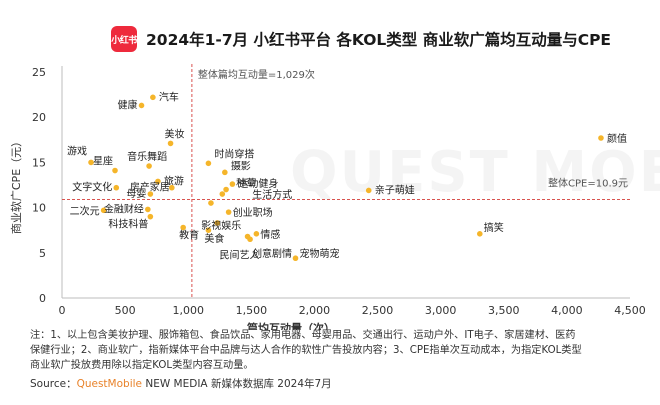 This screenshot has height=405, width=660. I want to click on reference-label-avg-interactions: 整体篇均互动量=1,029次, so click(256, 74).